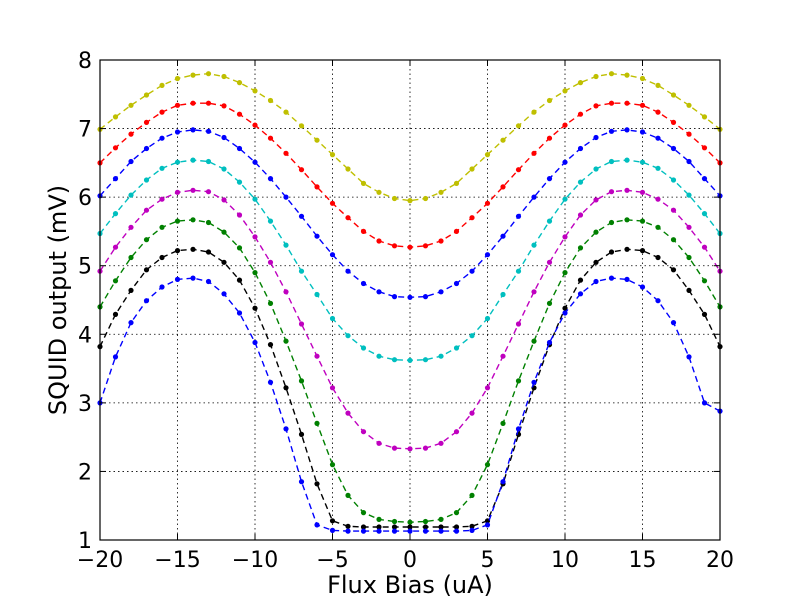 This screenshot has width=800, height=600. What do you see at coordinates (177, 560) in the screenshot?
I see `x-tick-label: −15` at bounding box center [177, 560].